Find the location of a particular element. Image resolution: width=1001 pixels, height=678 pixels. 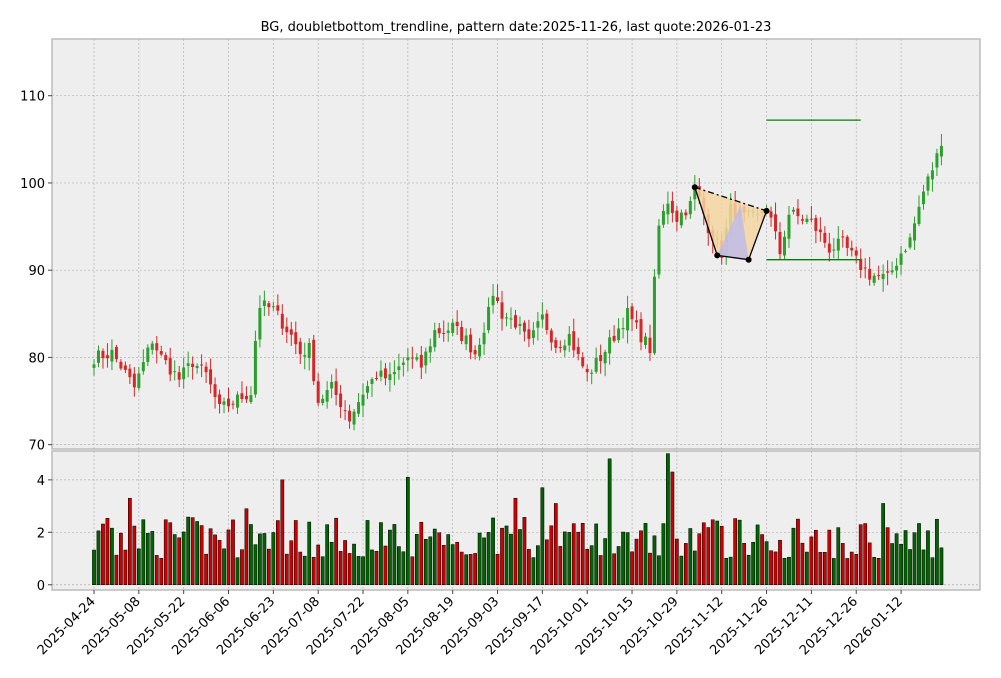

pattern-line is located at coordinates (706, 221).